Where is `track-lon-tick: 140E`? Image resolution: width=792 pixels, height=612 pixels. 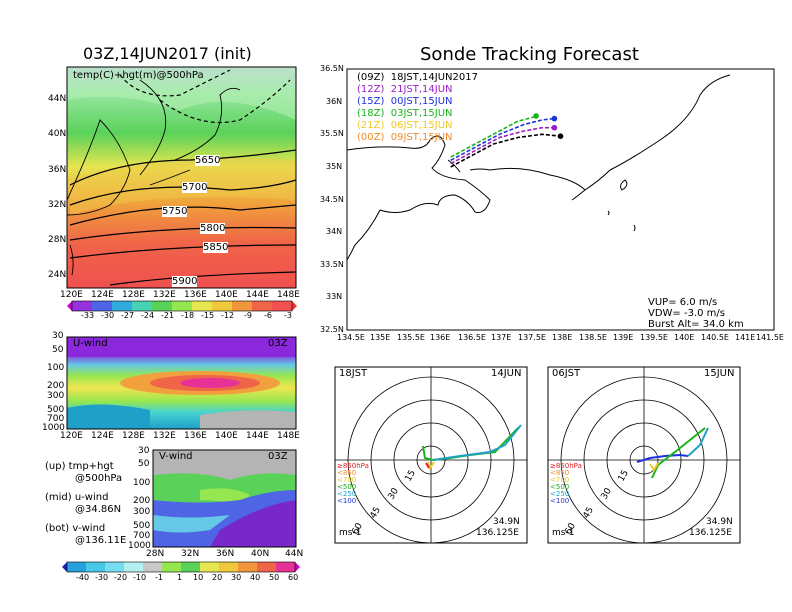
track-lon-tick: 140E is located at coordinates (684, 337).